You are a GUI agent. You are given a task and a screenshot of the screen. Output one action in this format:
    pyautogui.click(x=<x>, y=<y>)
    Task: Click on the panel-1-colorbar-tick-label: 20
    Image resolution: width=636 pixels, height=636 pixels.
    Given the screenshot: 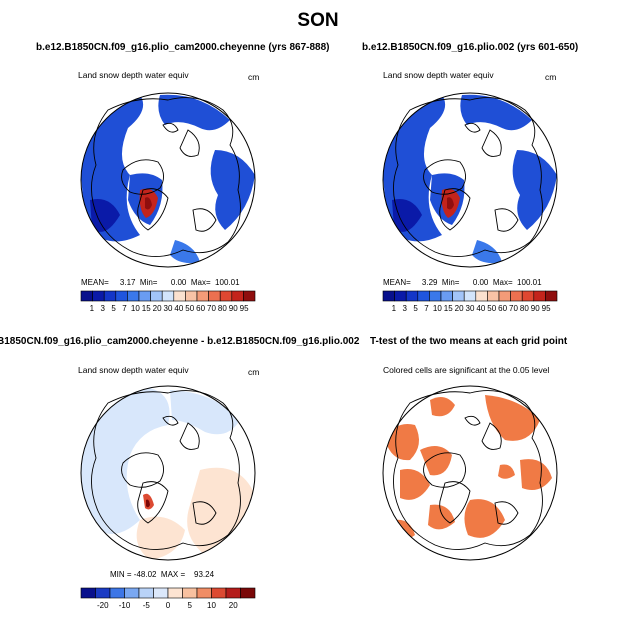 What is the action you would take?
    pyautogui.click(x=157, y=308)
    